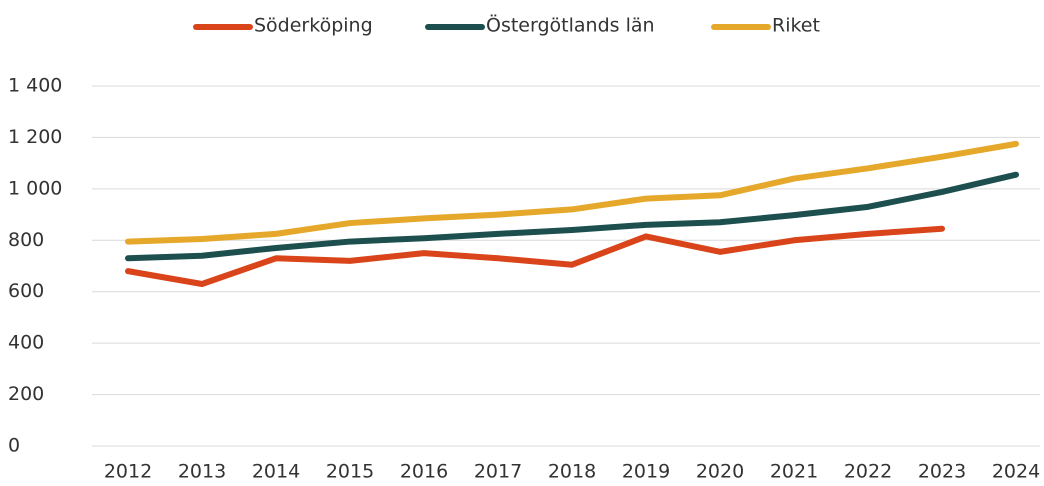 This screenshot has height=486, width=1044. I want to click on legend-label: Riket, so click(796, 26).